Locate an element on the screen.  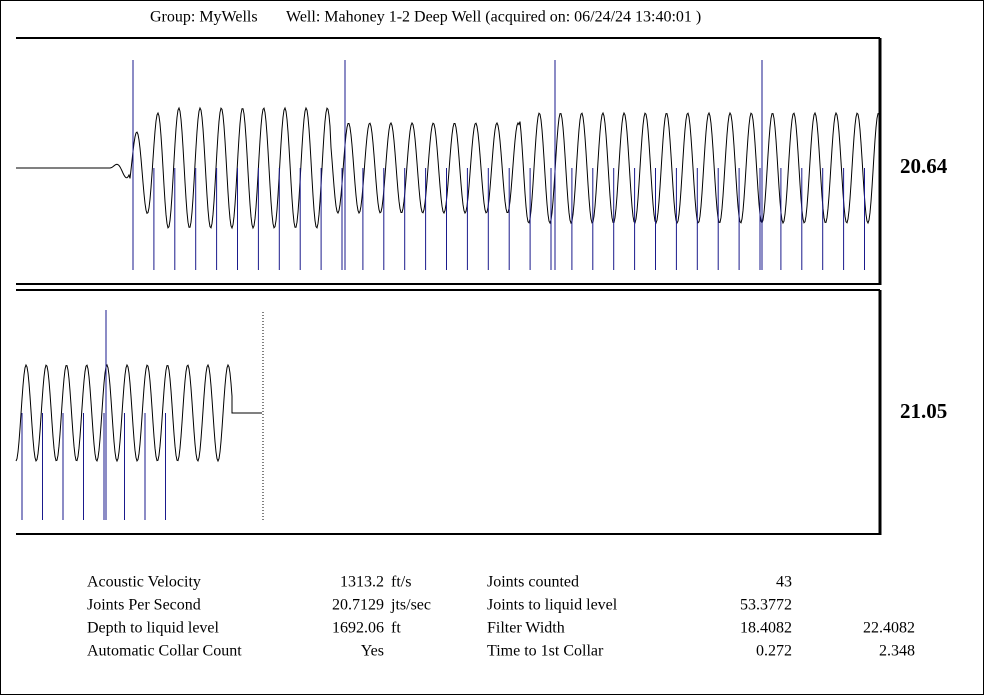
param-label: Depth to liquid level is located at coordinates (153, 628).